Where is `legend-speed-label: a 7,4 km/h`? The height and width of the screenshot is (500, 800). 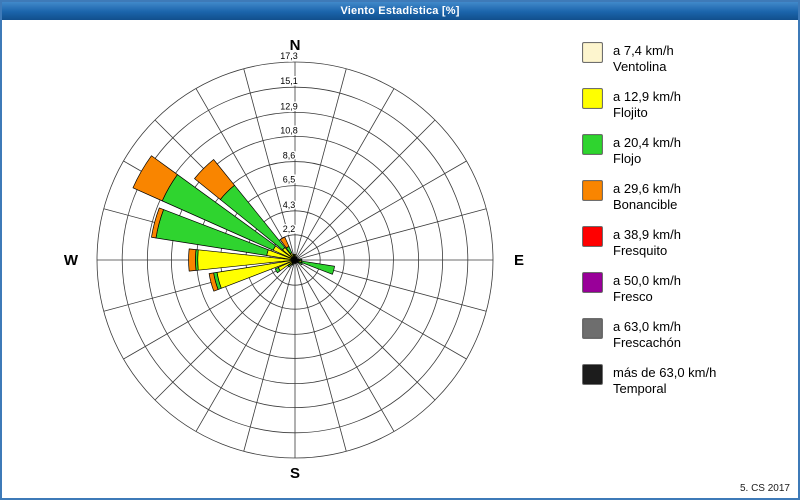
legend-speed-label: a 7,4 km/h is located at coordinates (643, 50).